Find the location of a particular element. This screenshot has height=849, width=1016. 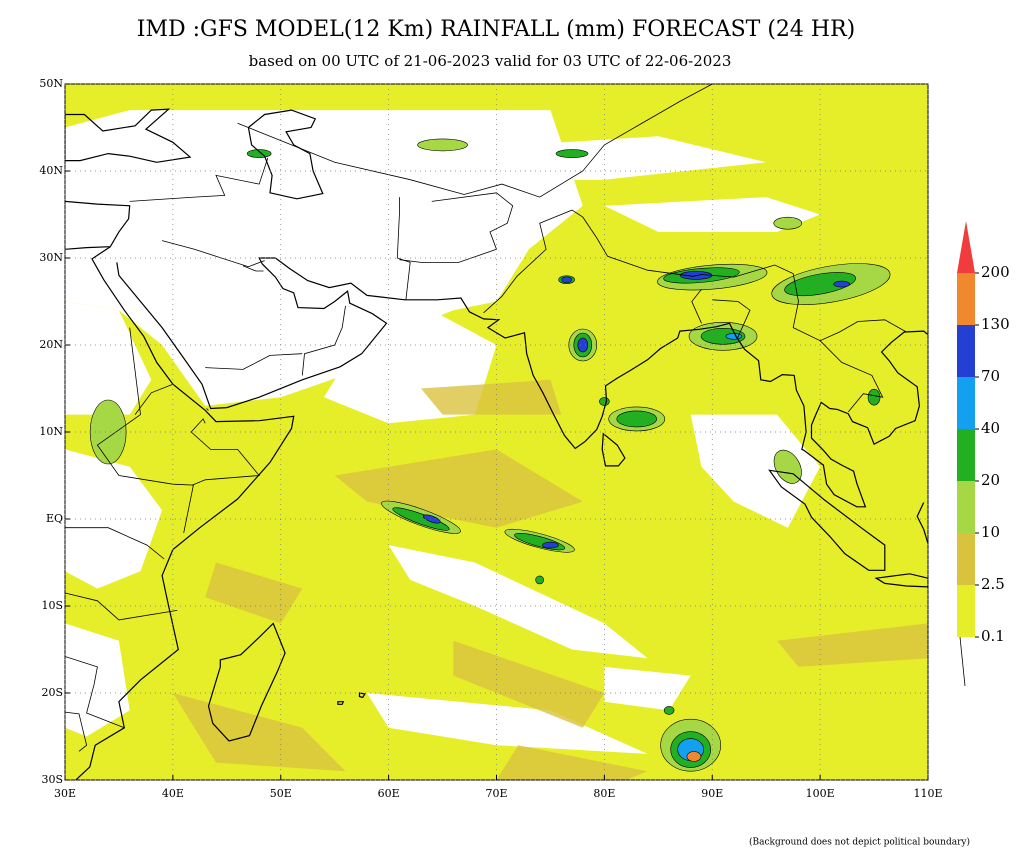

colorbar-label: 10 is located at coordinates (990, 532).